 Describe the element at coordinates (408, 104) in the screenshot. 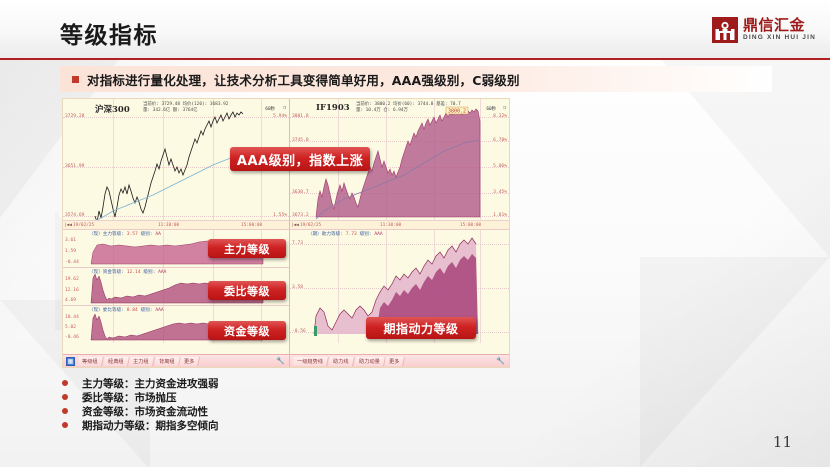

I see `futures-chart-stat-line-1: 当前价: 3800.2 均价(60): 3744.8 基差: 70.7` at that location.